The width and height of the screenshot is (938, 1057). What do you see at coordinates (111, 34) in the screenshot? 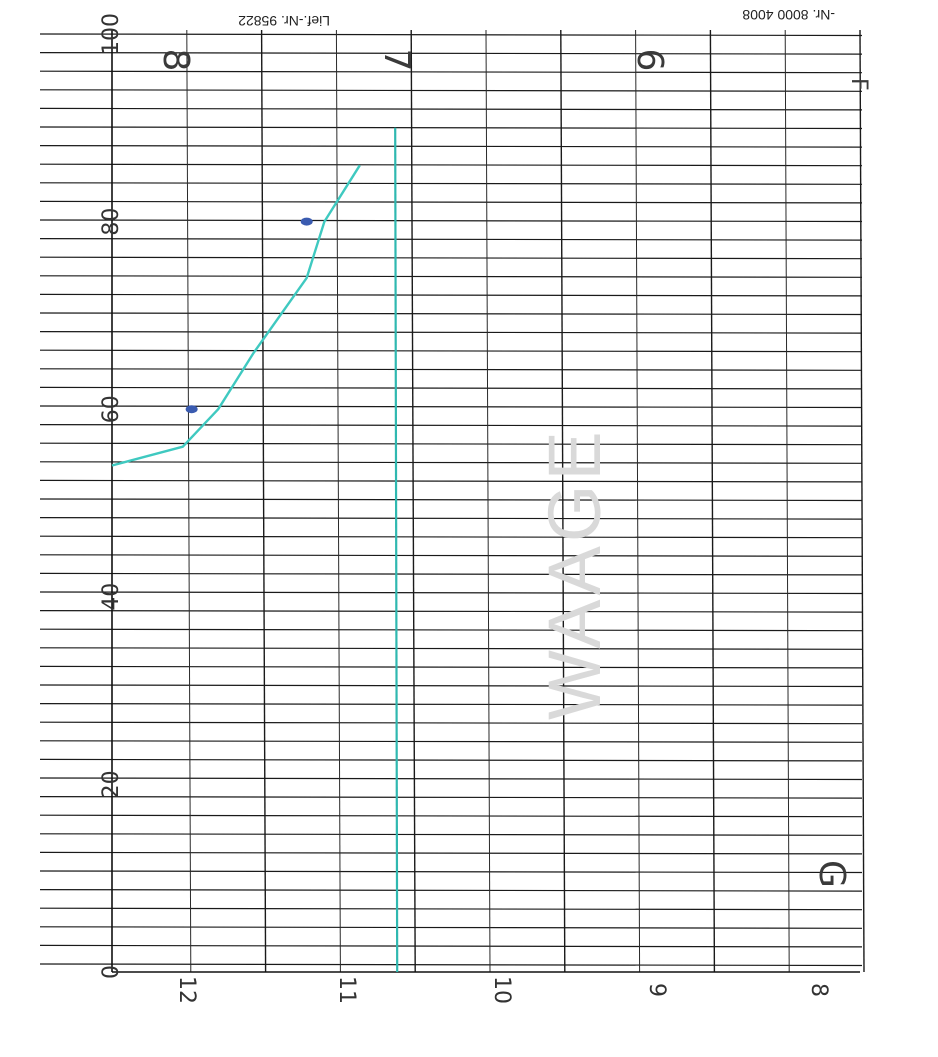
I see `y-tick-label: 100` at bounding box center [111, 34].